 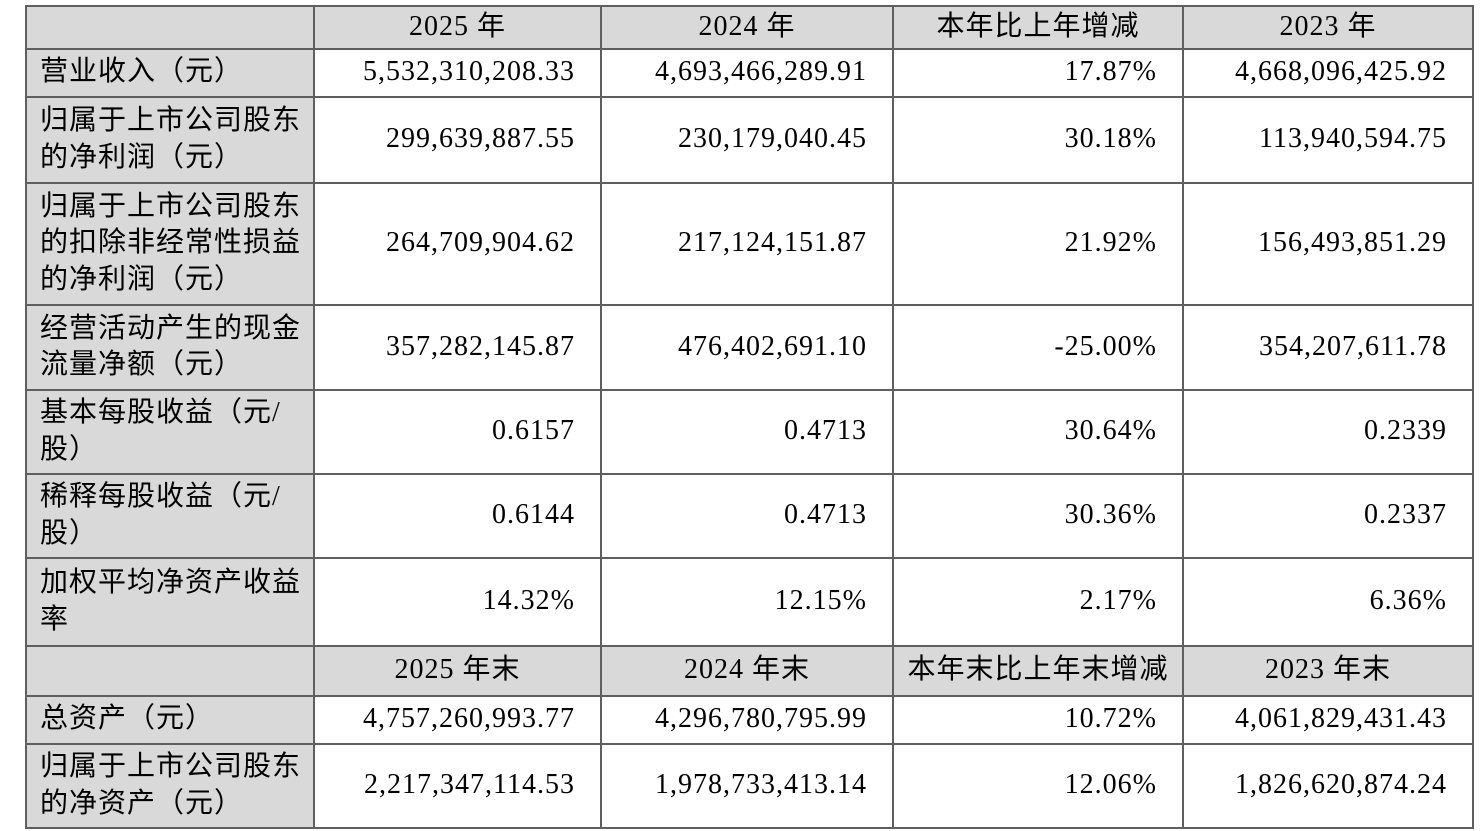 What do you see at coordinates (747, 27) in the screenshot?
I see `column-header-2024: 2024 年` at bounding box center [747, 27].